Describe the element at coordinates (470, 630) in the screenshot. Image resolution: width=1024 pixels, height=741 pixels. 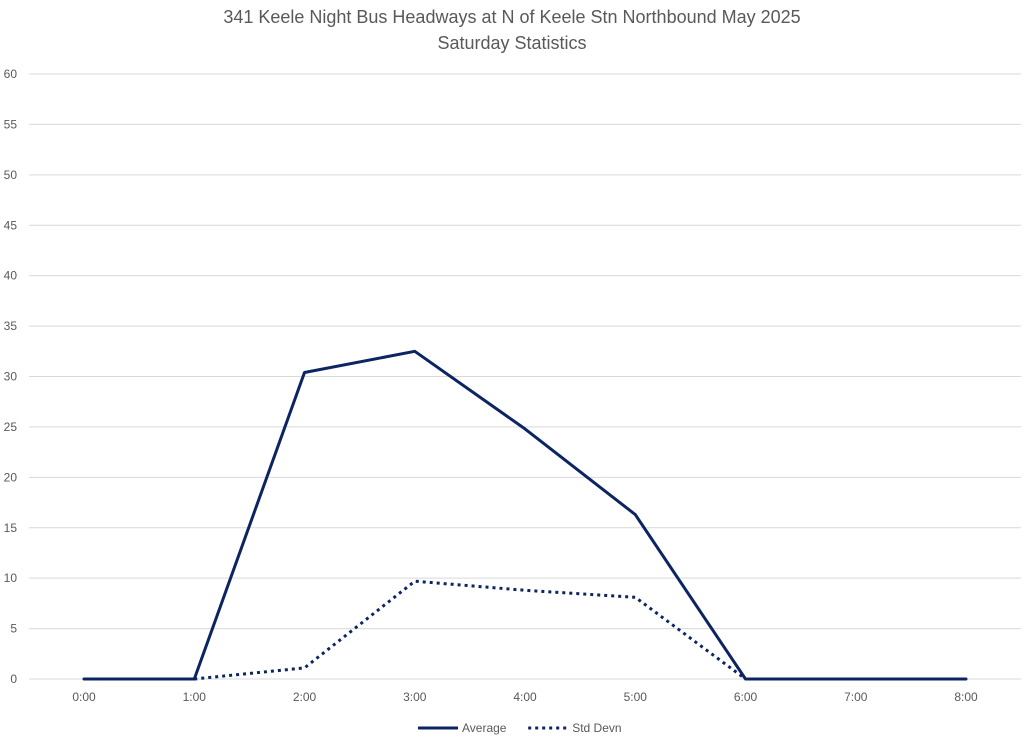
I see `series-line-std-devn` at that location.